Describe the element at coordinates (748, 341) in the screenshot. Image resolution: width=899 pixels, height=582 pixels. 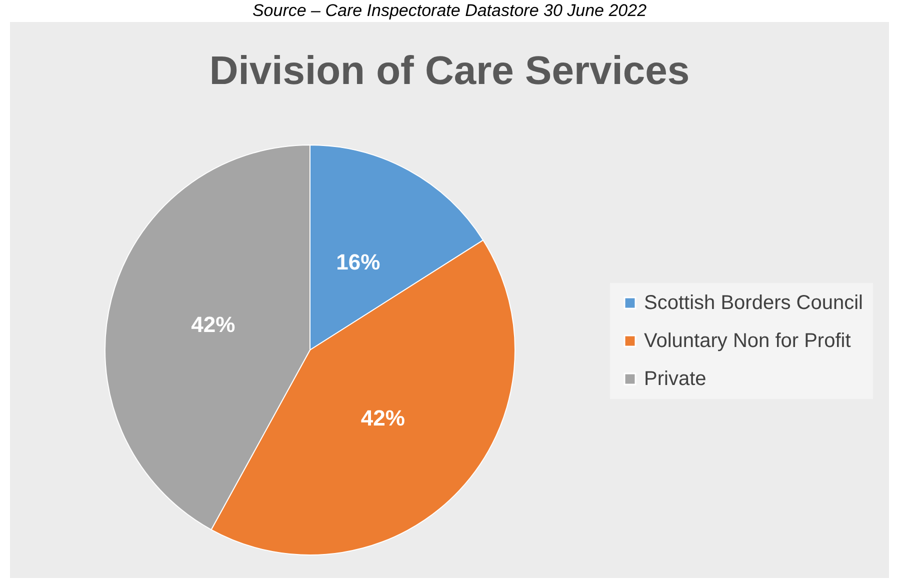
I see `legend-label: Voluntary Non for Profit` at that location.